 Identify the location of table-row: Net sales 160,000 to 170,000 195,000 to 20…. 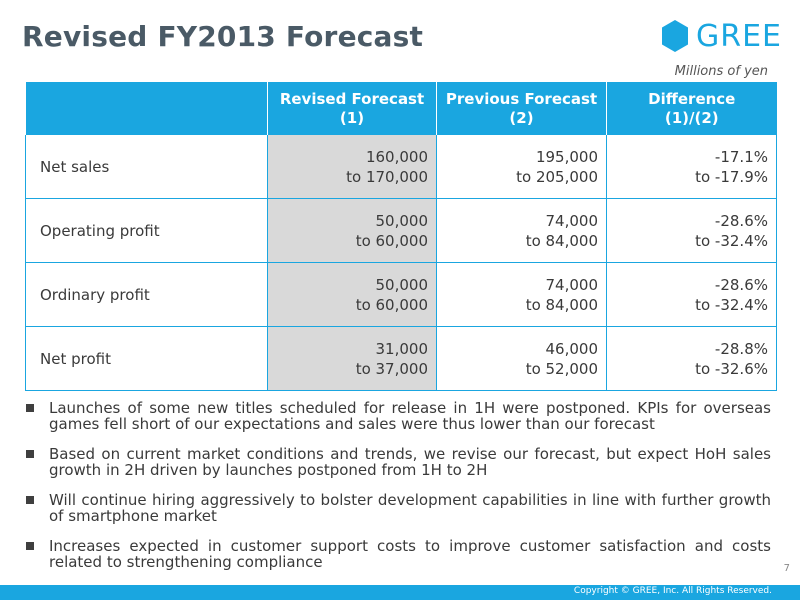
(401, 167).